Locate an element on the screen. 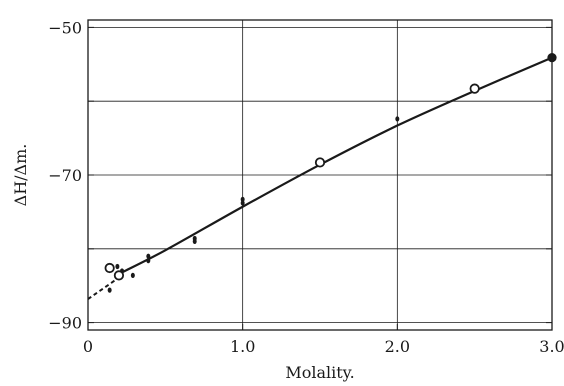  extrapolation-dashed-line is located at coordinates (103, 288).